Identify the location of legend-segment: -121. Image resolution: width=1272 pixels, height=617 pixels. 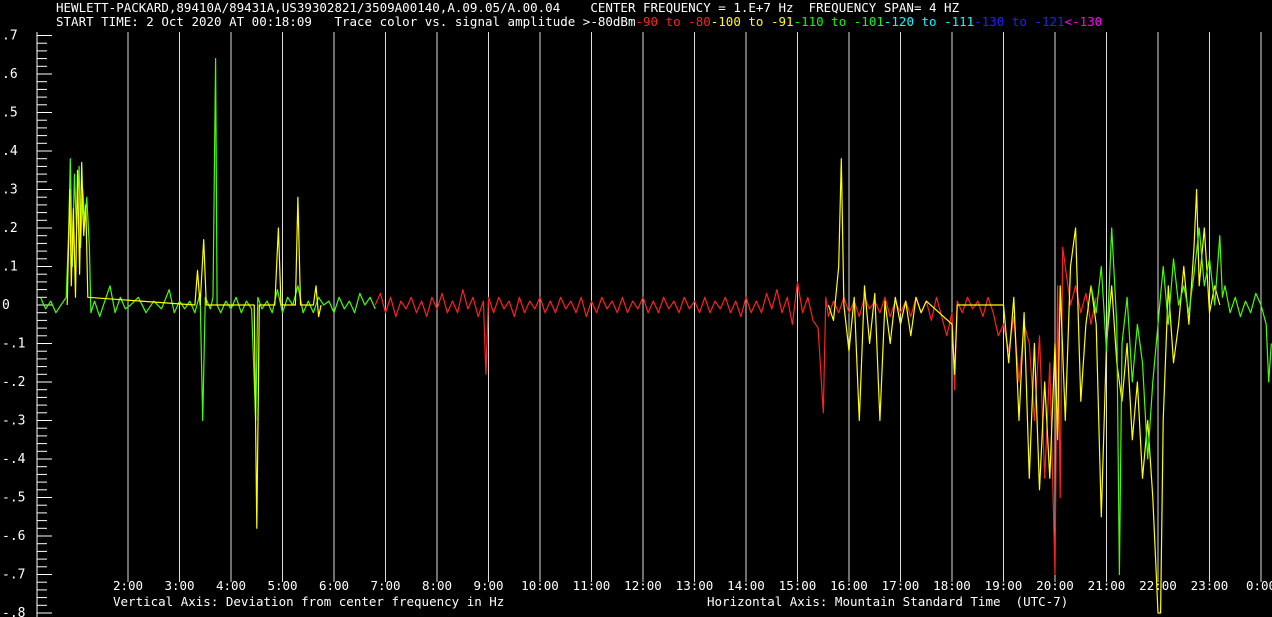
(1049, 21).